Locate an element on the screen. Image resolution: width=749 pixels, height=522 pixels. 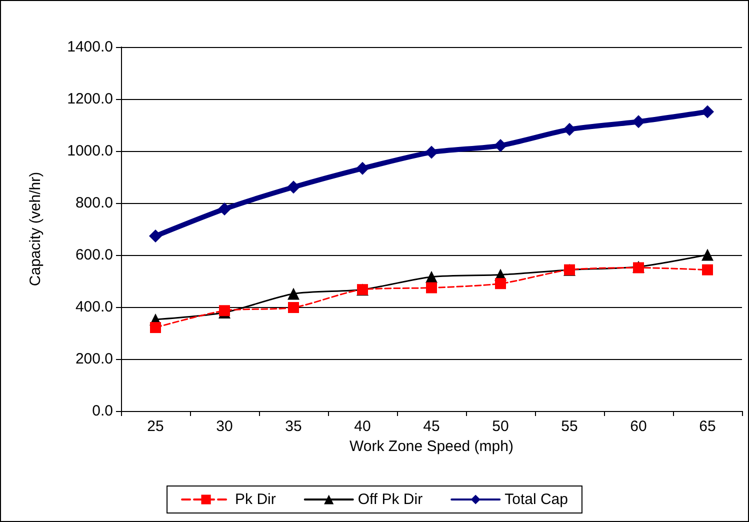
y-tick-label: 200.0 is located at coordinates (94, 359).